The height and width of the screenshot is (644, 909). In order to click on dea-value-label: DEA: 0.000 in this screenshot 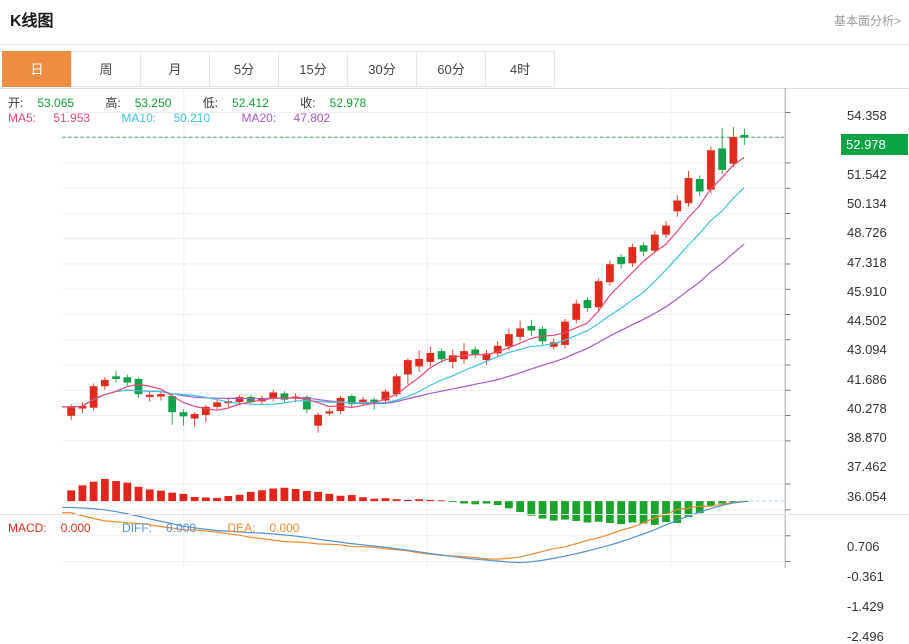, I will do `click(263, 528)`.